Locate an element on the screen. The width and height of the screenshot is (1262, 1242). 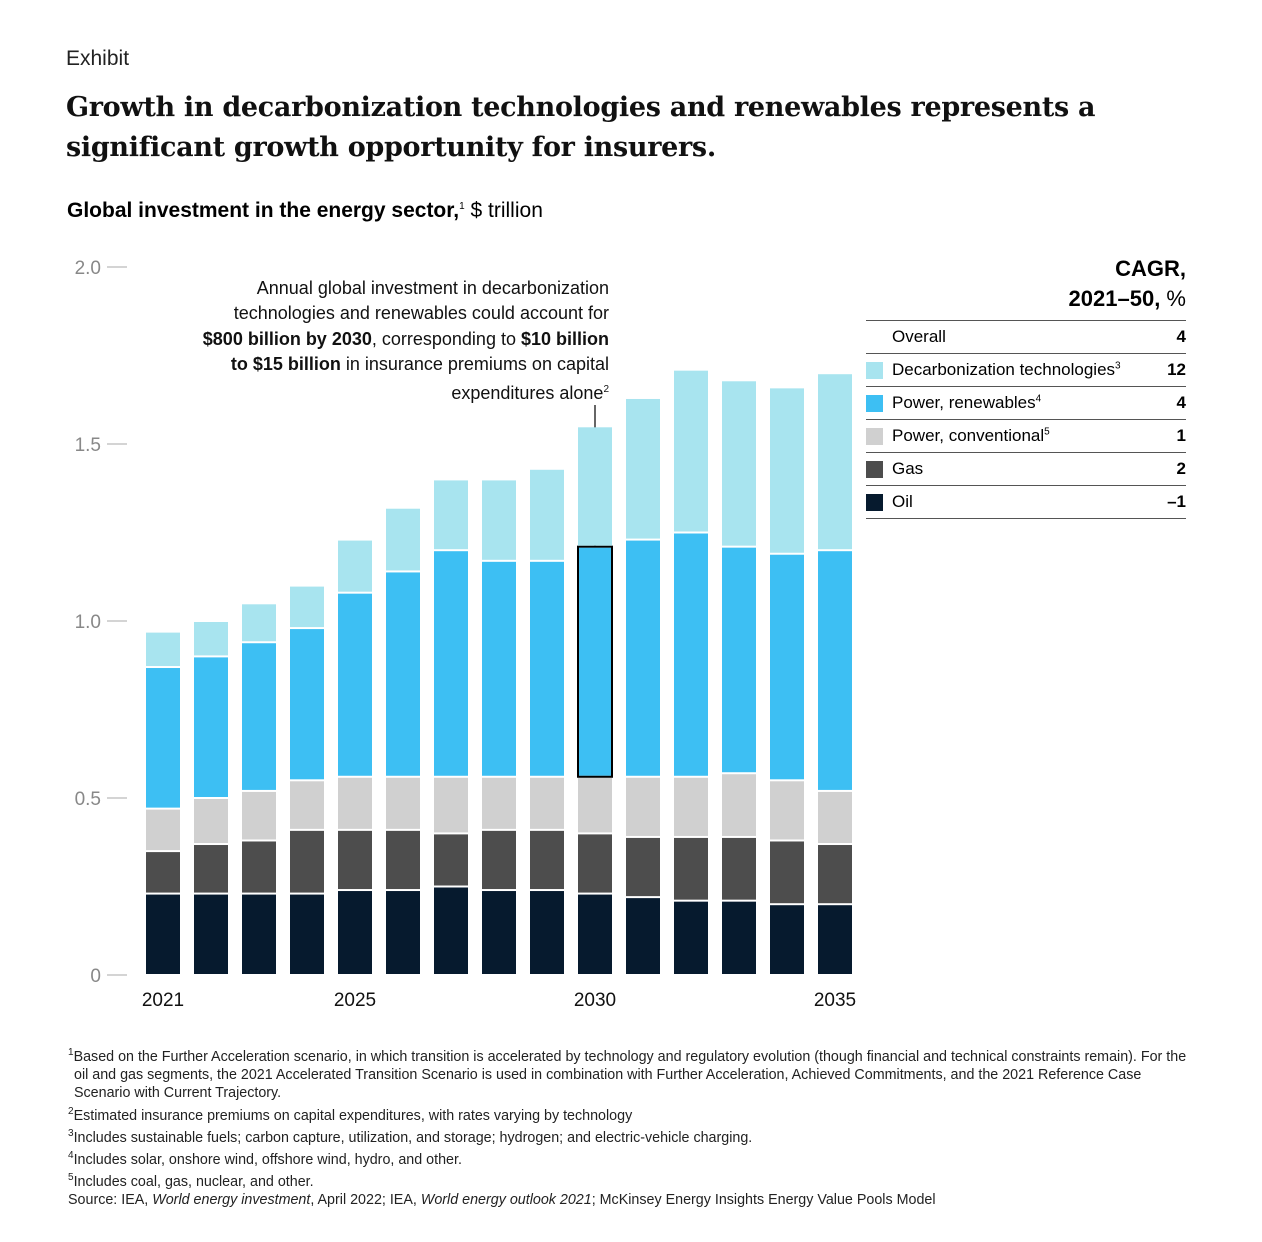
legend-label-text: Power, conventional is located at coordinates (968, 435).